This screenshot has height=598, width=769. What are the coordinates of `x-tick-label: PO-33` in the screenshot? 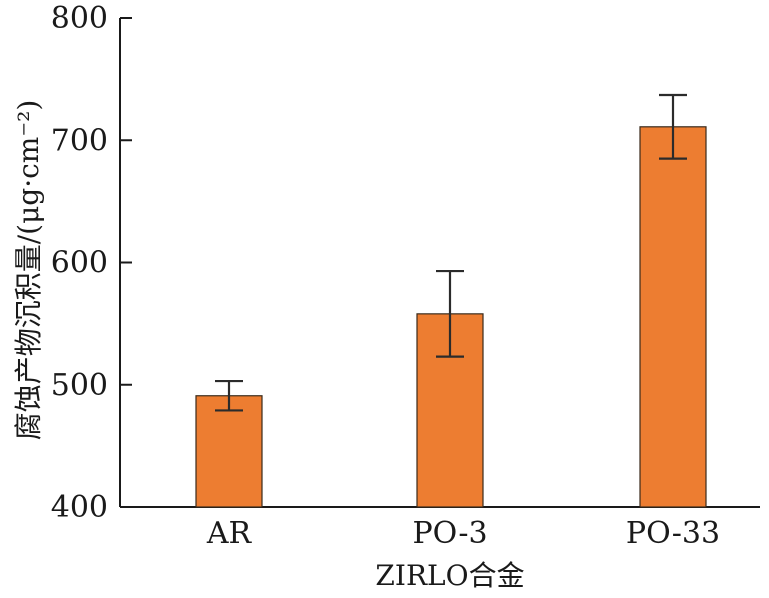 It's located at (673, 533).